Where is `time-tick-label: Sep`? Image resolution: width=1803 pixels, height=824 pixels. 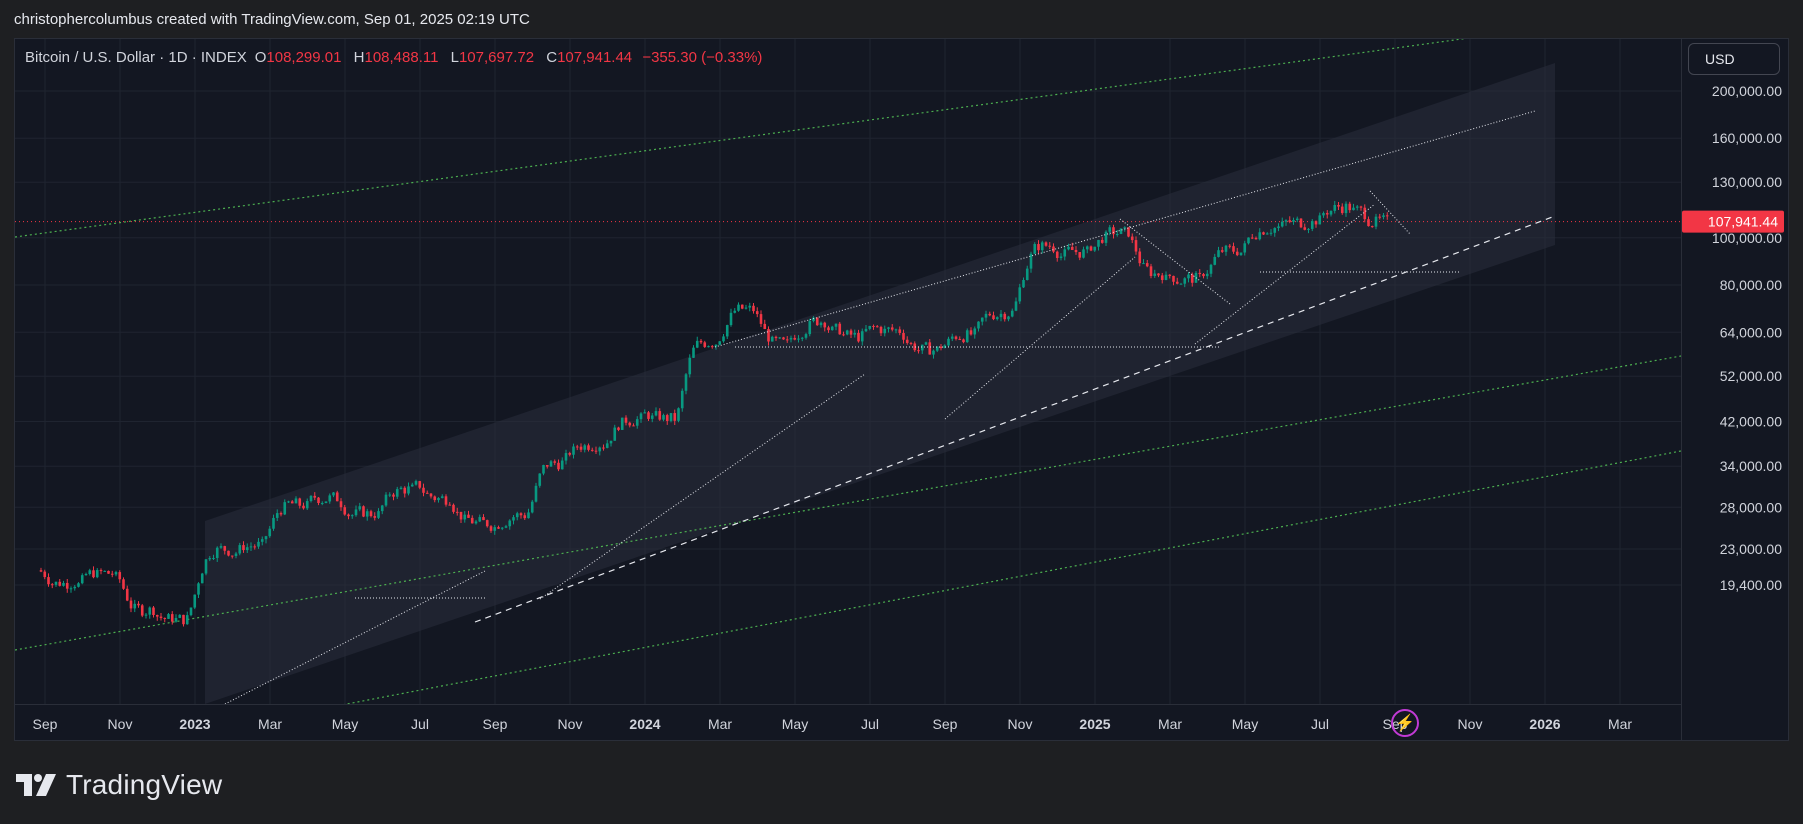 time-tick-label: Sep is located at coordinates (945, 724).